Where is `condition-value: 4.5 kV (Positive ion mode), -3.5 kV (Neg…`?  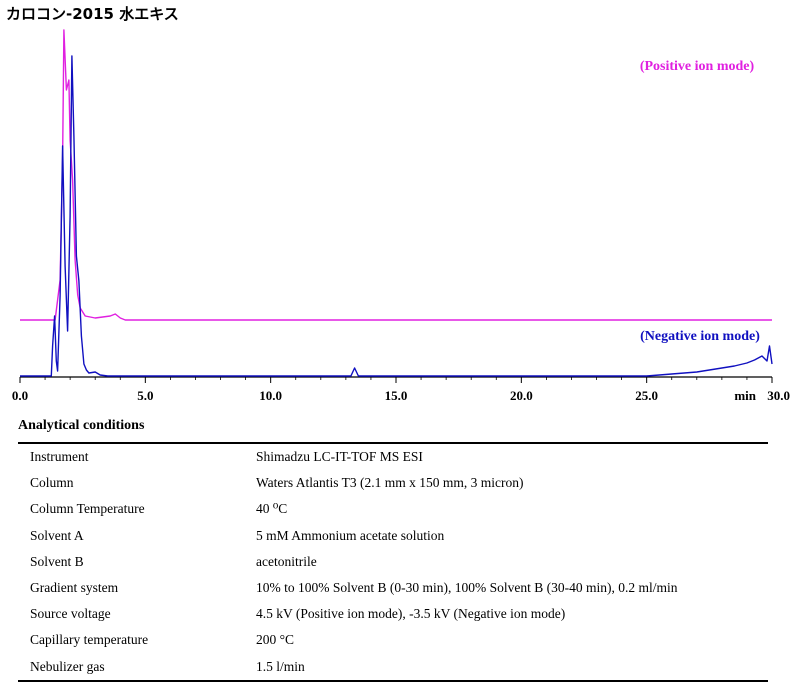
condition-value: 4.5 kV (Positive ion mode), -3.5 kV (Neg… is located at coordinates (411, 614).